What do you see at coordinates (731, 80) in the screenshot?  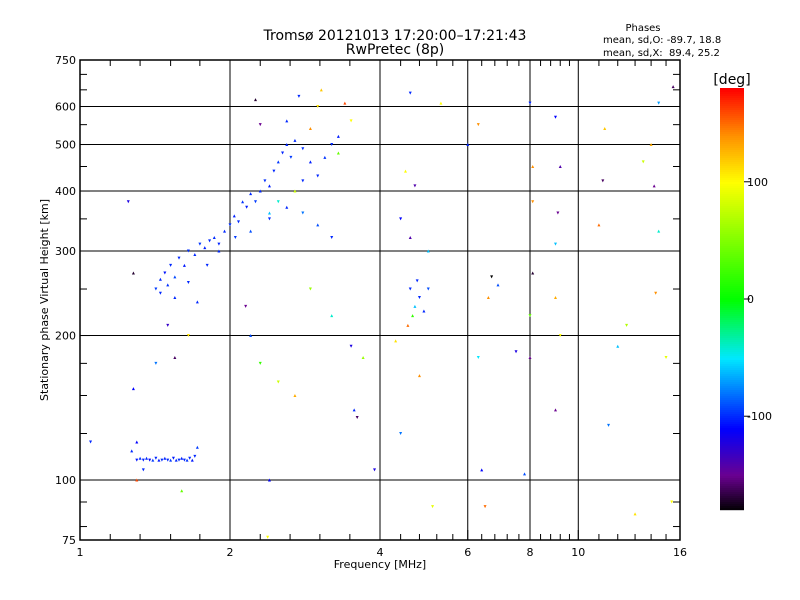 I see `colorbar-label: [deg]` at bounding box center [731, 80].